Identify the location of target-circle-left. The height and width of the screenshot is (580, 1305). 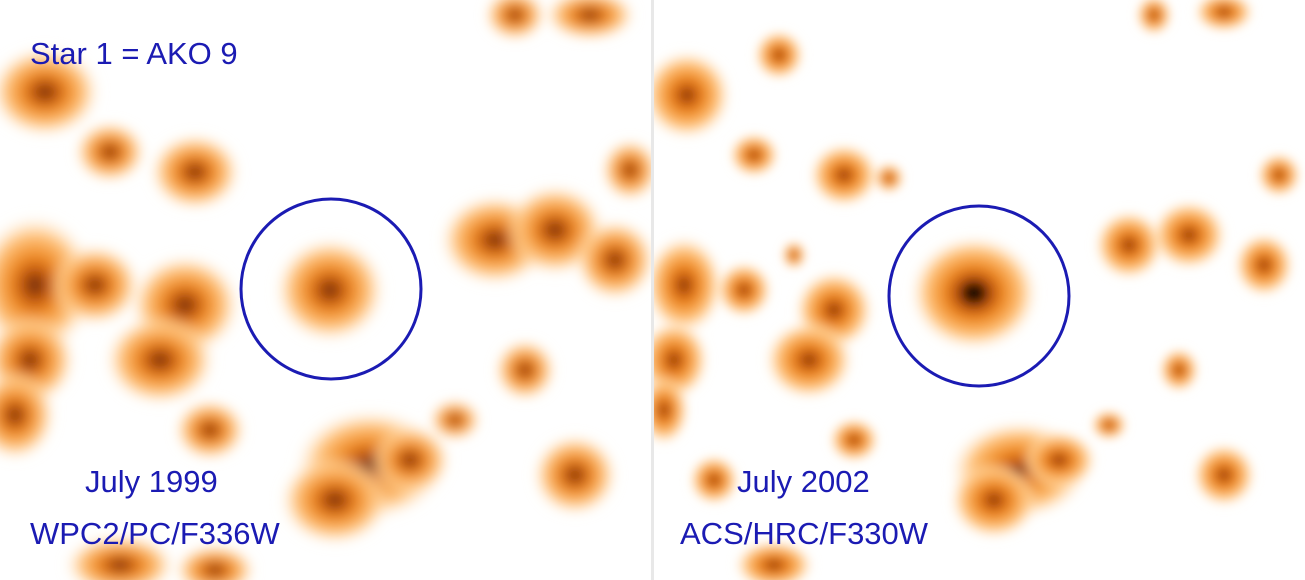
(331, 289).